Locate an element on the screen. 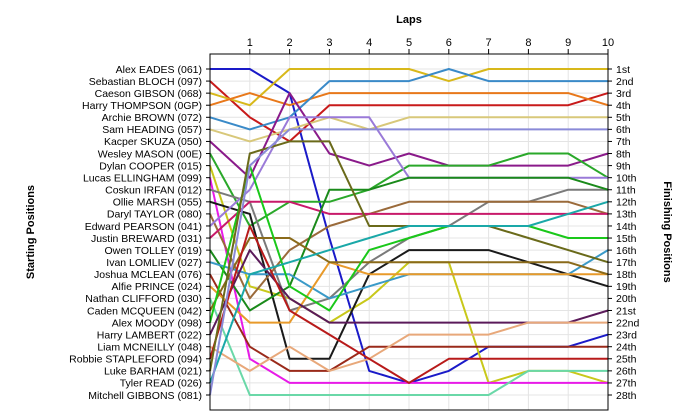 This screenshot has height=420, width=700. finishing-position-label: 3rd is located at coordinates (623, 94).